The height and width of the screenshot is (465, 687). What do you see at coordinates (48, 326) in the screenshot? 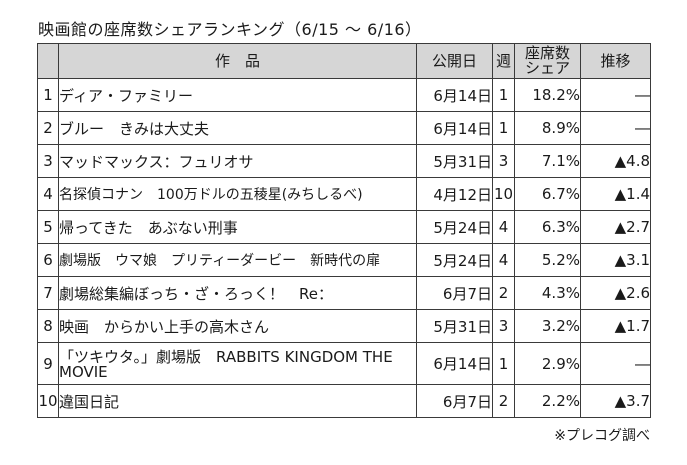
I see `rank-cell: 8` at bounding box center [48, 326].